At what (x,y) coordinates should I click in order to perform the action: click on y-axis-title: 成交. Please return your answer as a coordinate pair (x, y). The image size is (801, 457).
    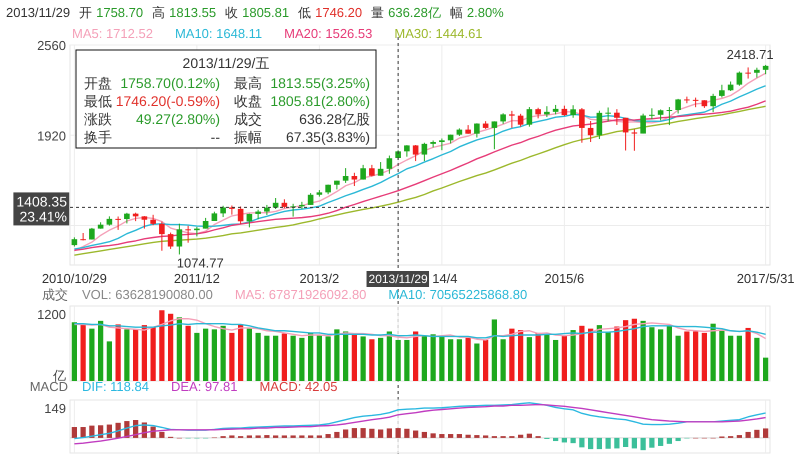
    Looking at the image, I should click on (55, 294).